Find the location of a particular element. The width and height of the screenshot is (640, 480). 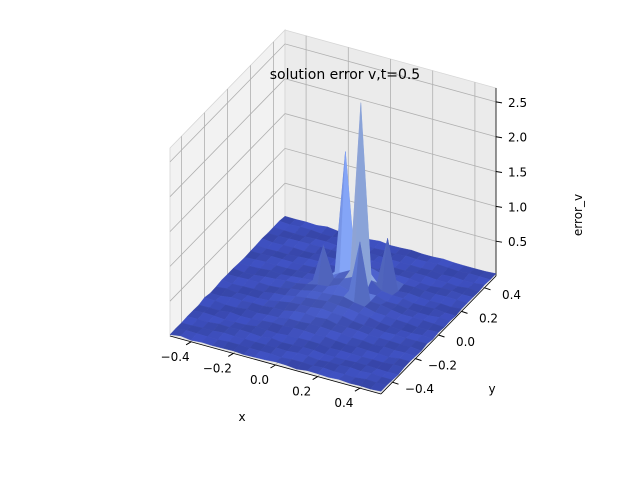

y-tick-label: 0.2 is located at coordinates (488, 318).